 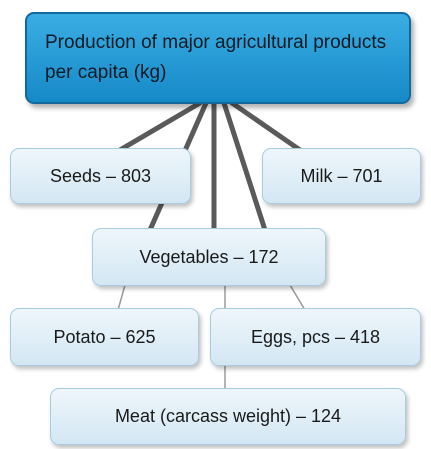 I want to click on node: Milk – 701, so click(x=341, y=176).